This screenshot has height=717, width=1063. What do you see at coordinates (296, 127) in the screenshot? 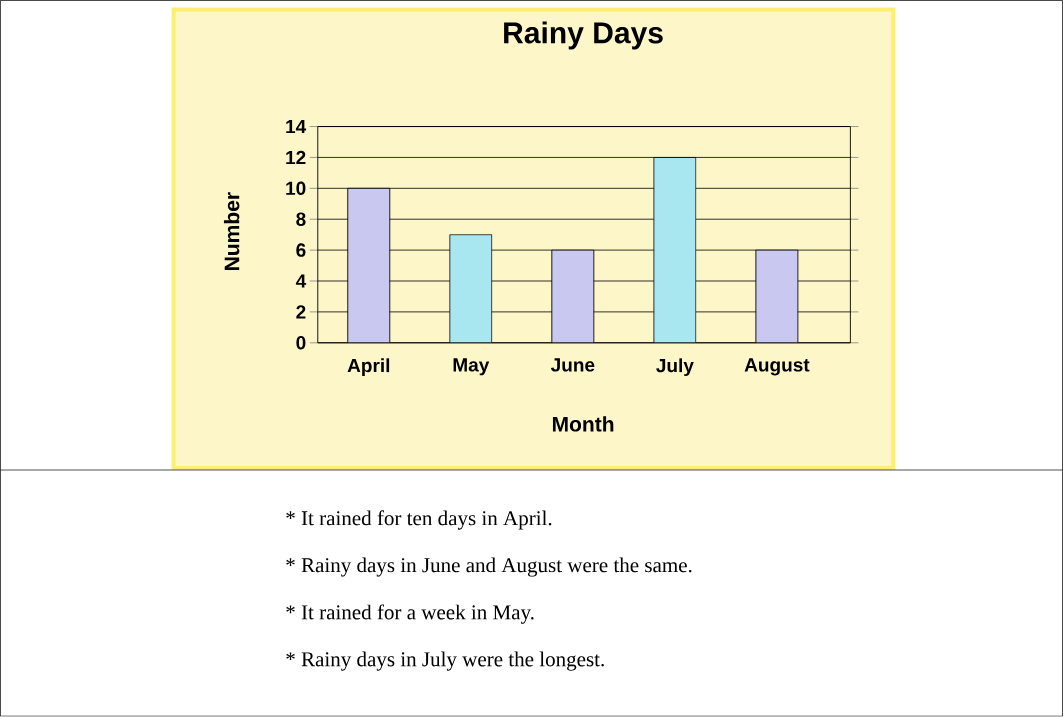
I see `y-tick-label: 14` at bounding box center [296, 127].